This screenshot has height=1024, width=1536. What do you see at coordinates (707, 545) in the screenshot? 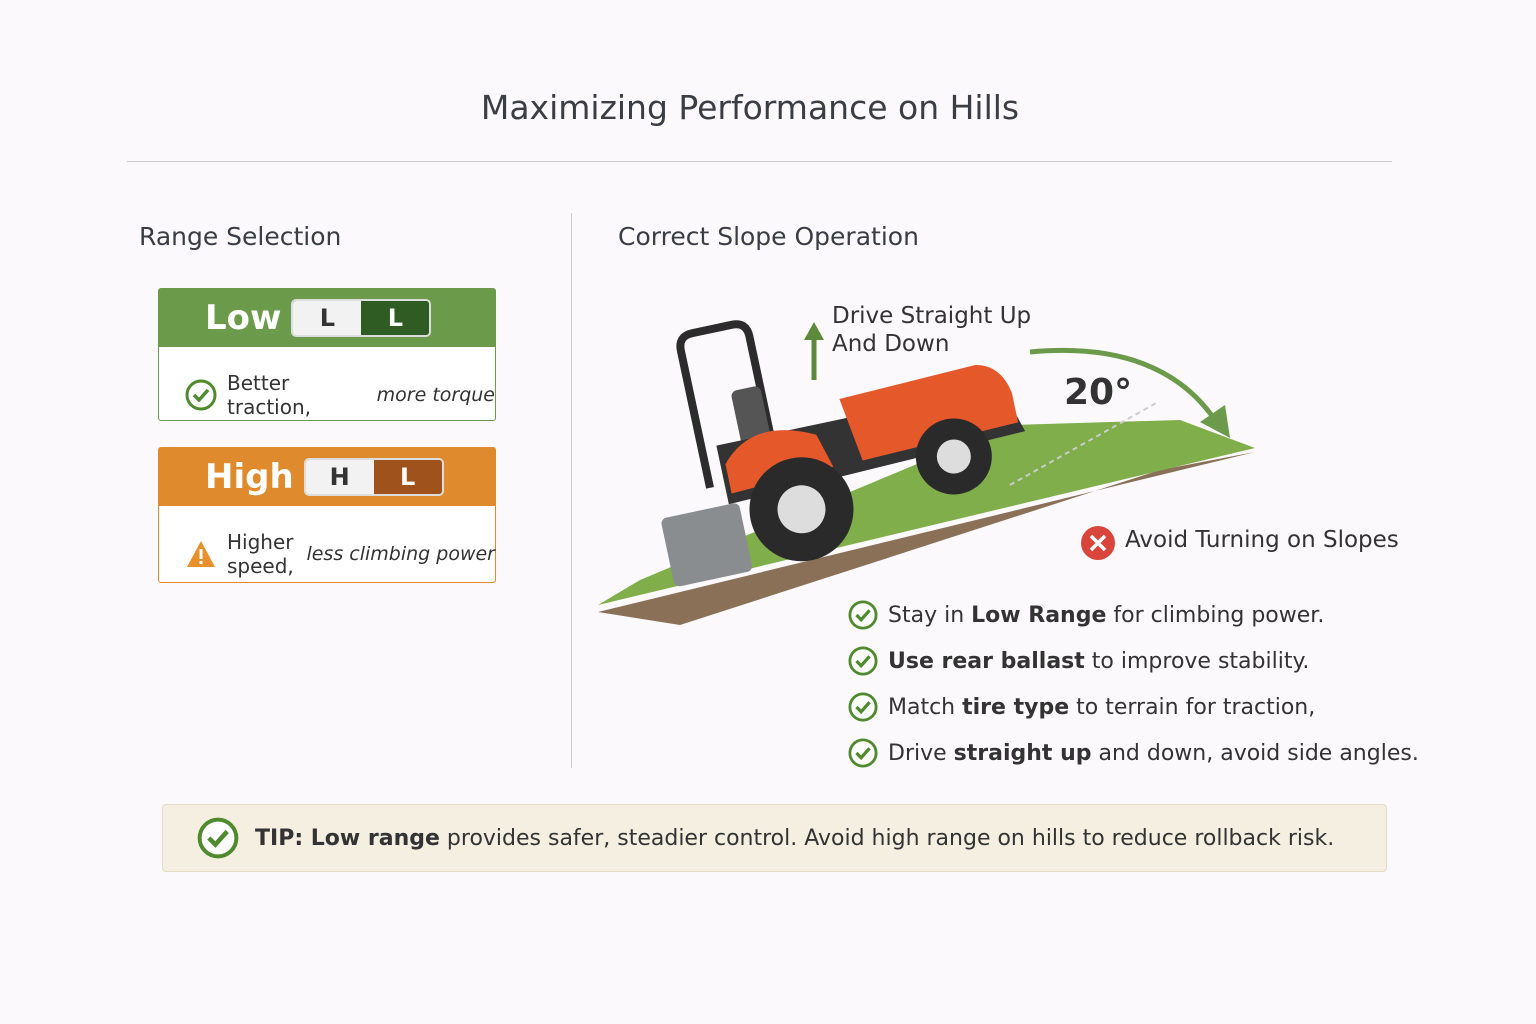
I see `ballast` at bounding box center [707, 545].